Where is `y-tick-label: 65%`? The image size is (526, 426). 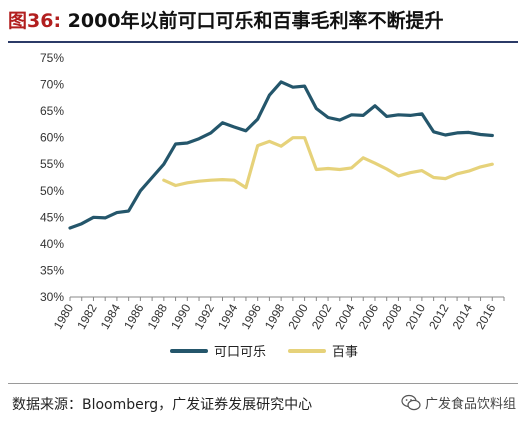 y-tick-label: 65% is located at coordinates (52, 111).